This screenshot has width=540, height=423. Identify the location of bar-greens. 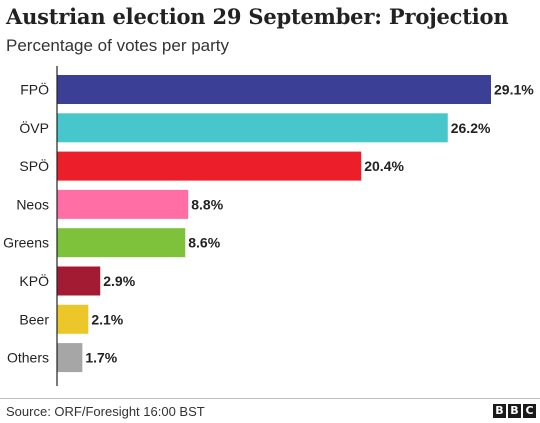
(121, 243).